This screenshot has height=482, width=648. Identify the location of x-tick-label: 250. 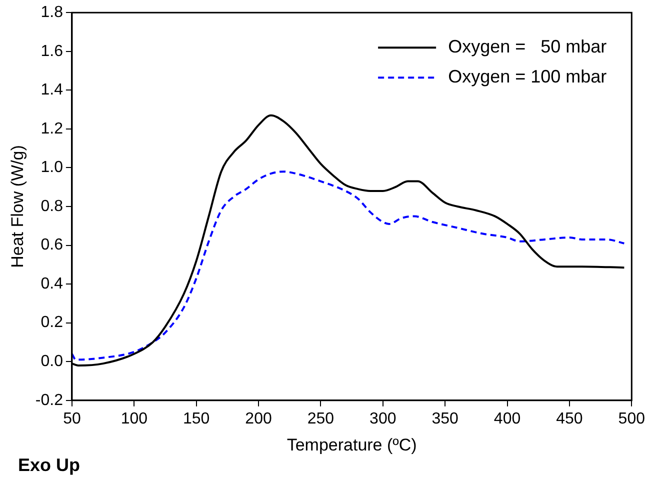
(320, 419).